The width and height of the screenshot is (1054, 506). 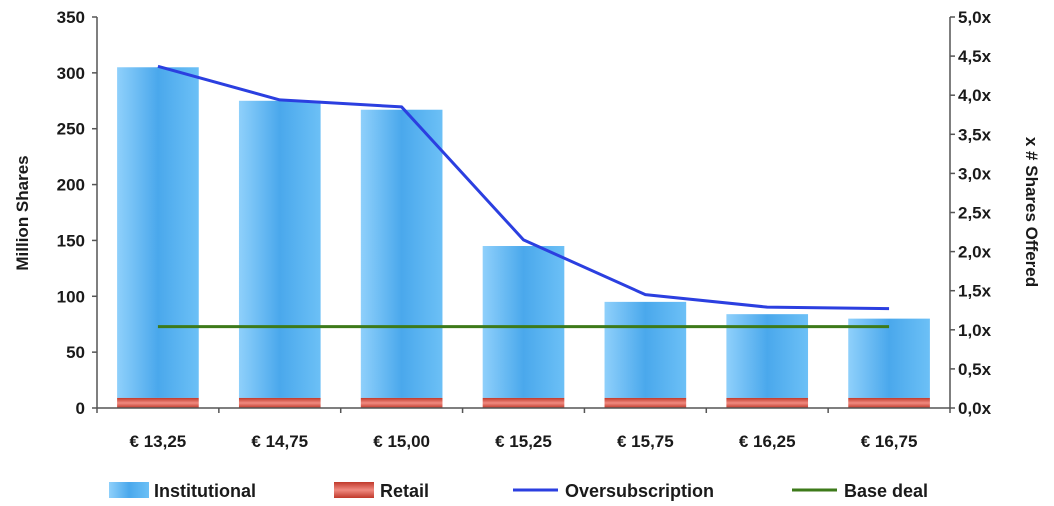 I want to click on legend-label-oversubscription: Oversubscription, so click(x=639, y=491).